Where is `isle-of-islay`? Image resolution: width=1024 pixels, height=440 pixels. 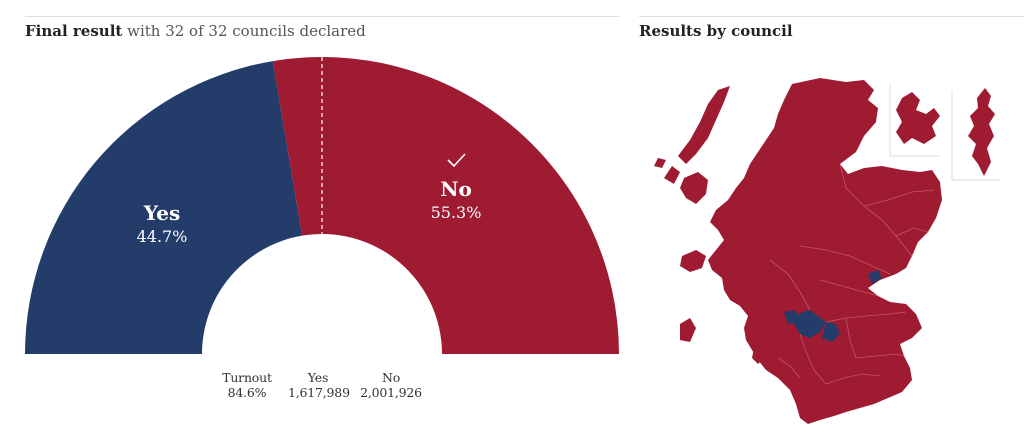 isle-of-islay is located at coordinates (688, 330).